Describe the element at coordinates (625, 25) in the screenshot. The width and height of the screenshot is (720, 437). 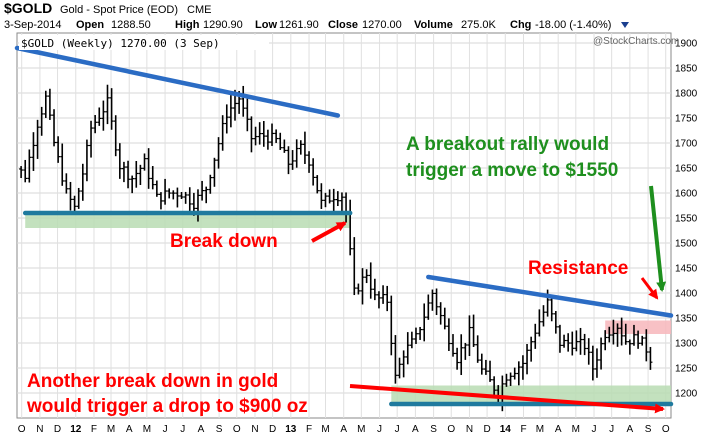
I see `triangle-down-icon` at that location.